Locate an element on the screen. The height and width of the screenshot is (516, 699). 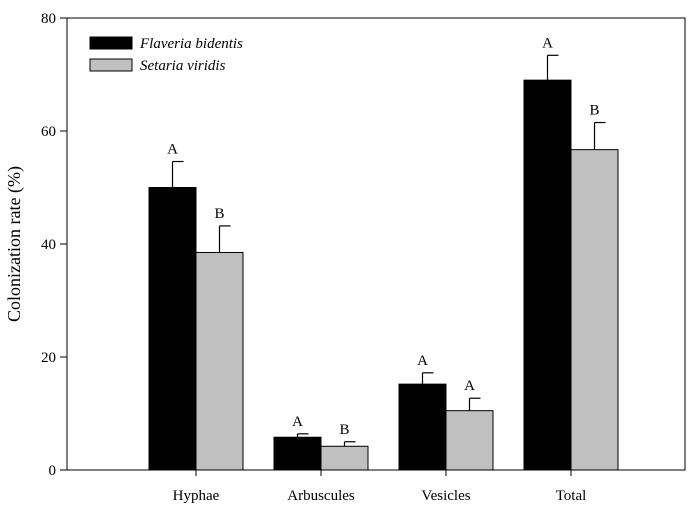
y-tick-label-60: 60 is located at coordinates (48, 132).